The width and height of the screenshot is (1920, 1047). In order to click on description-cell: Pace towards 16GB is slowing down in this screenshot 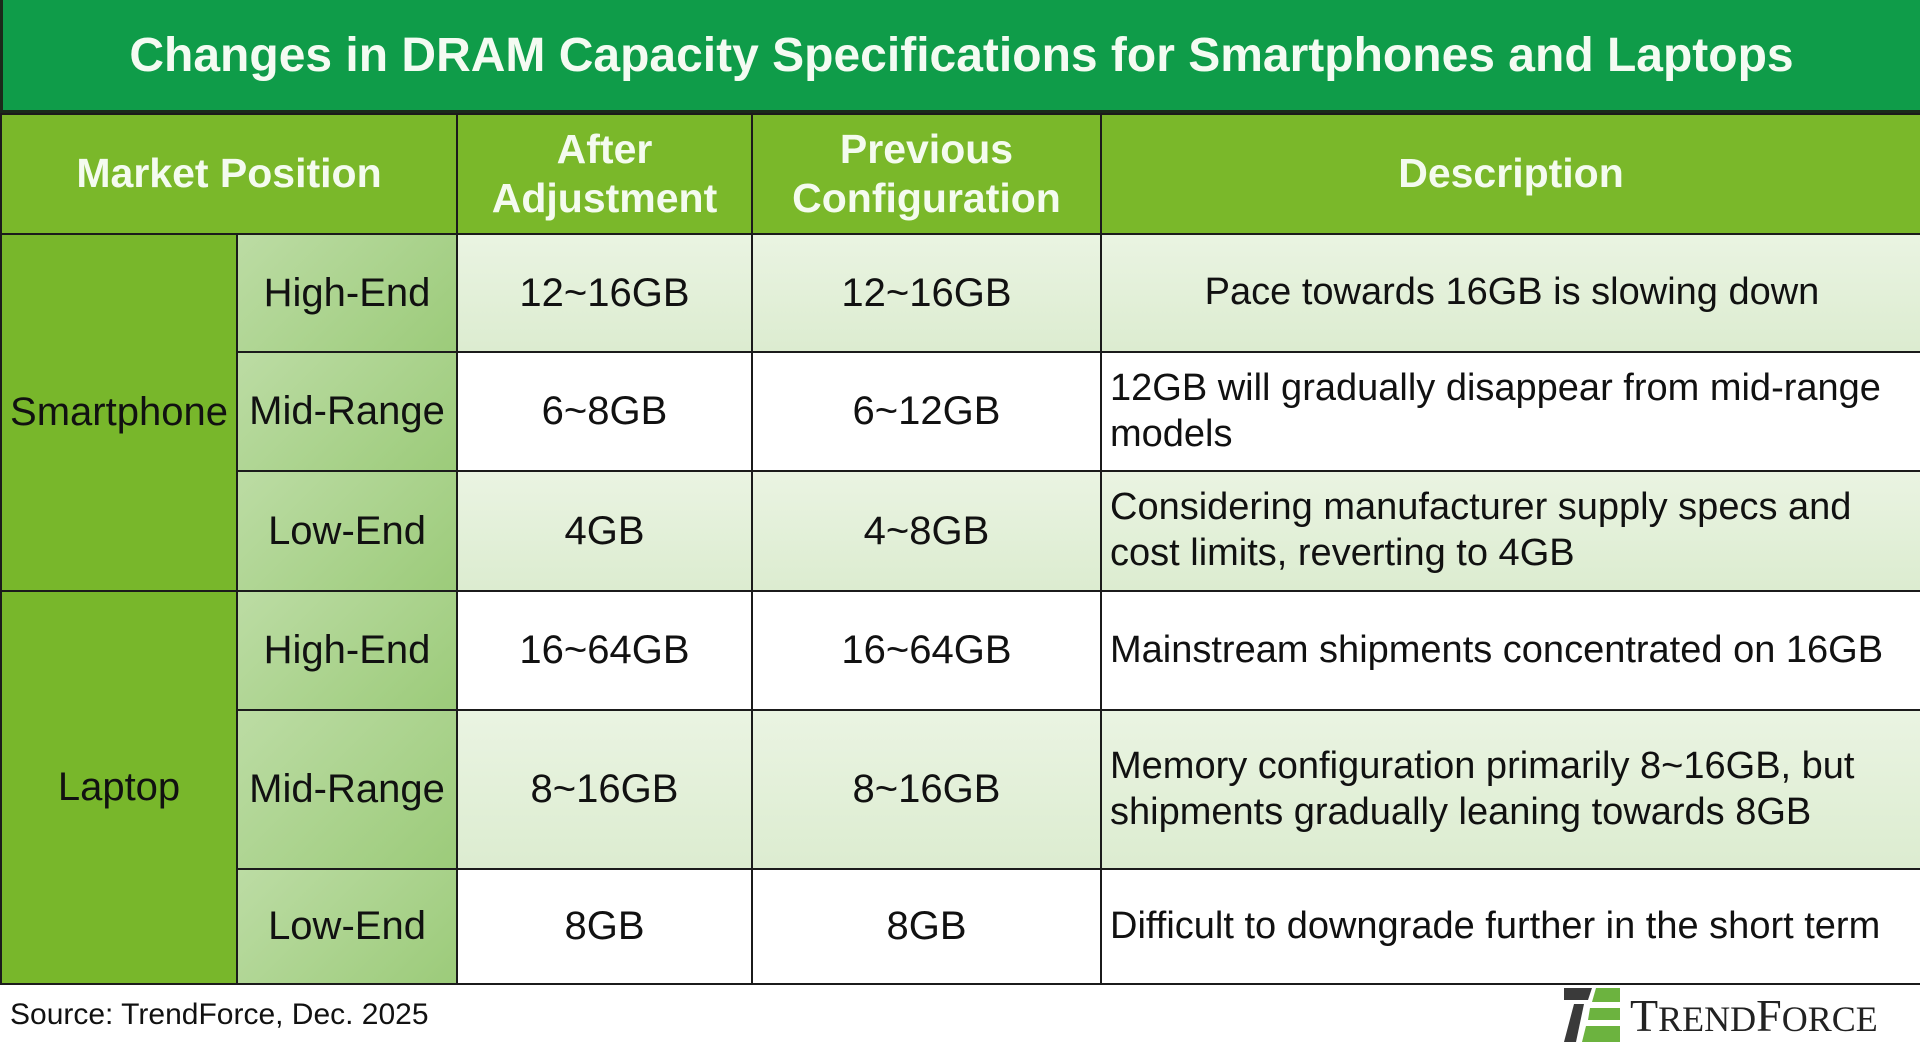, I will do `click(1510, 293)`.